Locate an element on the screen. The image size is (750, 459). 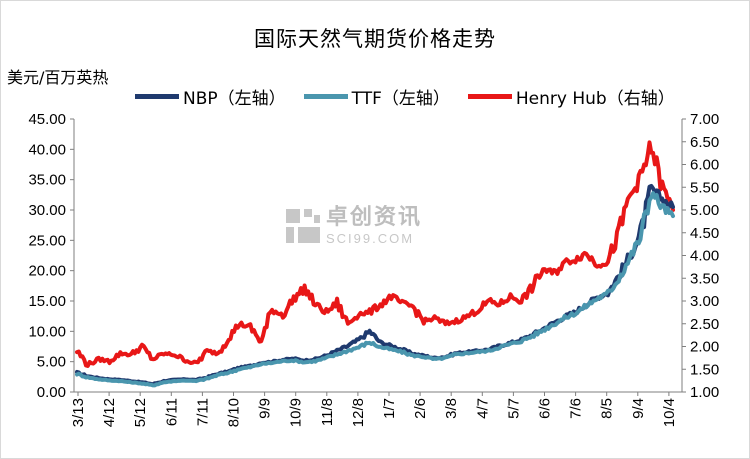
left-axis-unit: 美元/百万英热 is located at coordinates (58, 77).